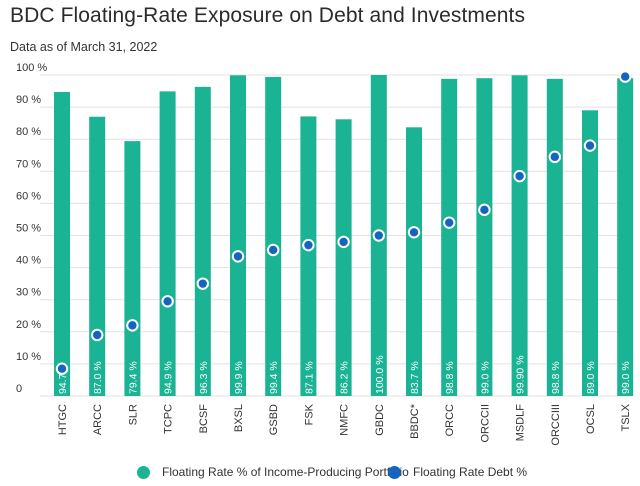  I want to click on x-tick-label: BCSF, so click(204, 419).